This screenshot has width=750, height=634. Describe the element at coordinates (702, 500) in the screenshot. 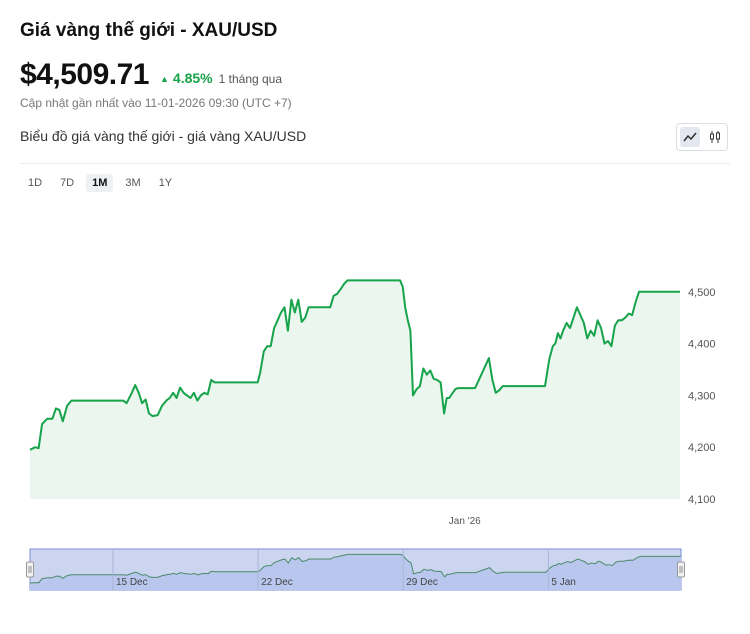

I see `y-tick-label: 4,100` at that location.